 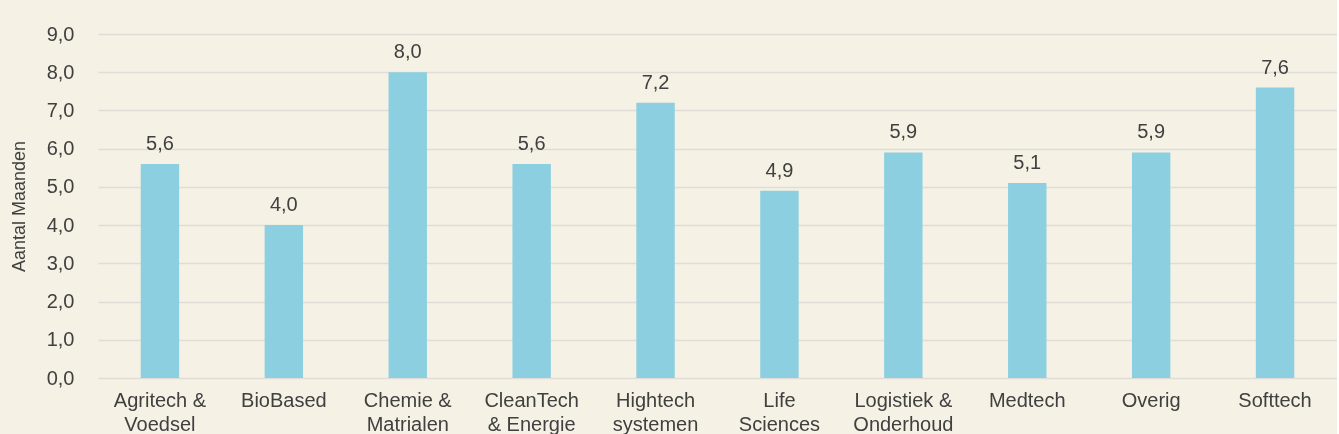 What do you see at coordinates (60, 71) in the screenshot?
I see `y-tick-label: 8,0` at bounding box center [60, 71].